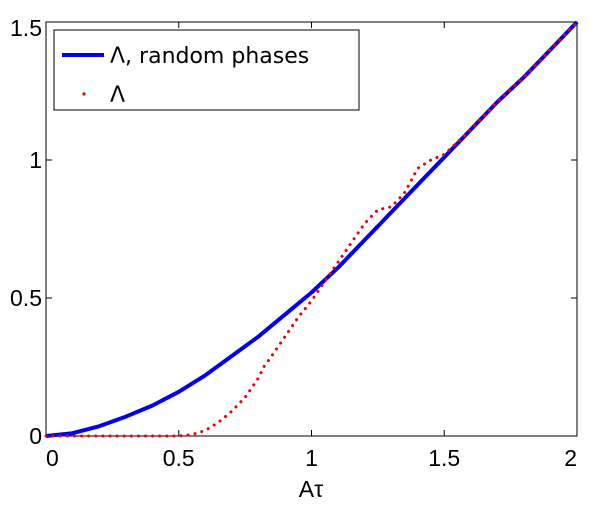  Describe the element at coordinates (311, 489) in the screenshot. I see `x-axis-title: Aτ` at that location.